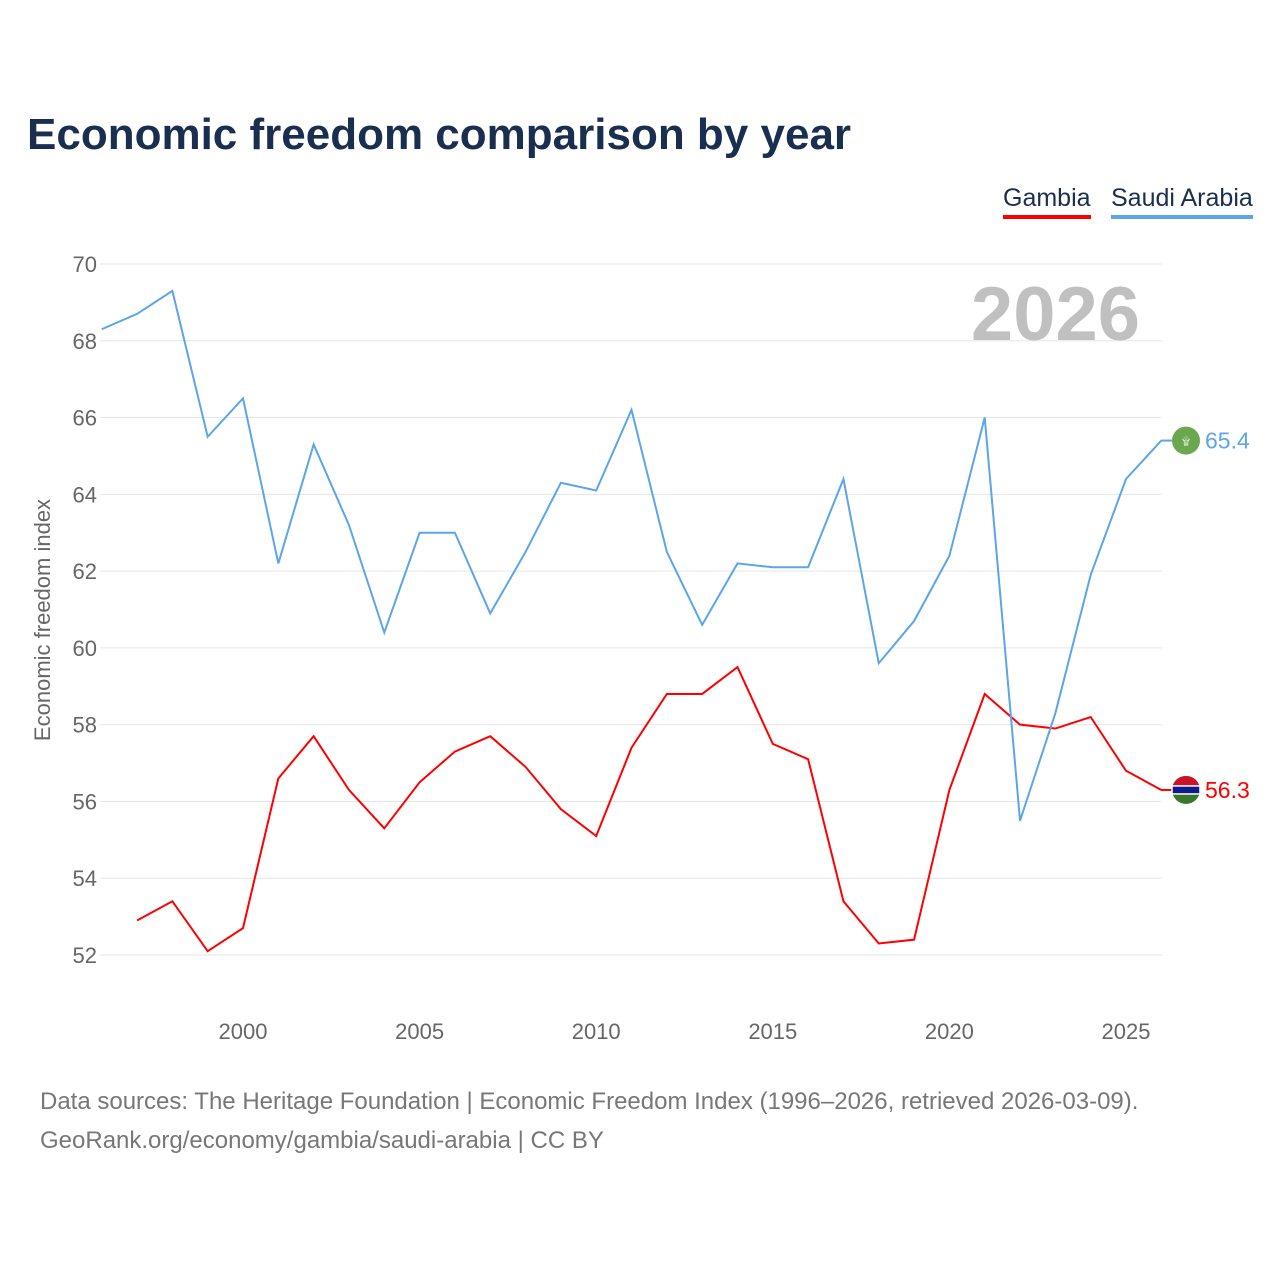  I want to click on x-tick-label: 2010, so click(596, 1031).